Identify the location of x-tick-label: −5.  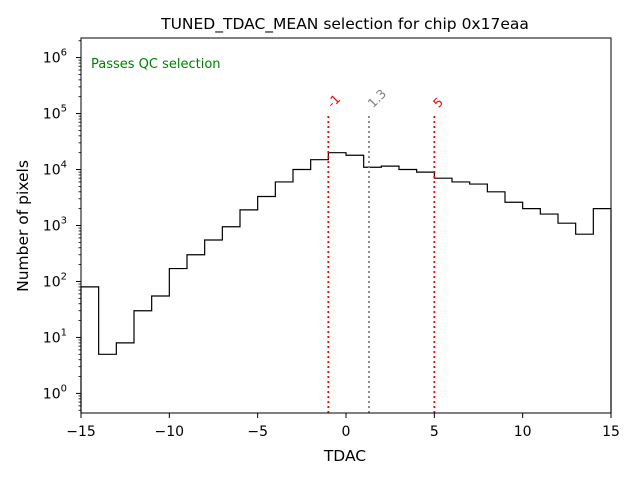
(257, 432).